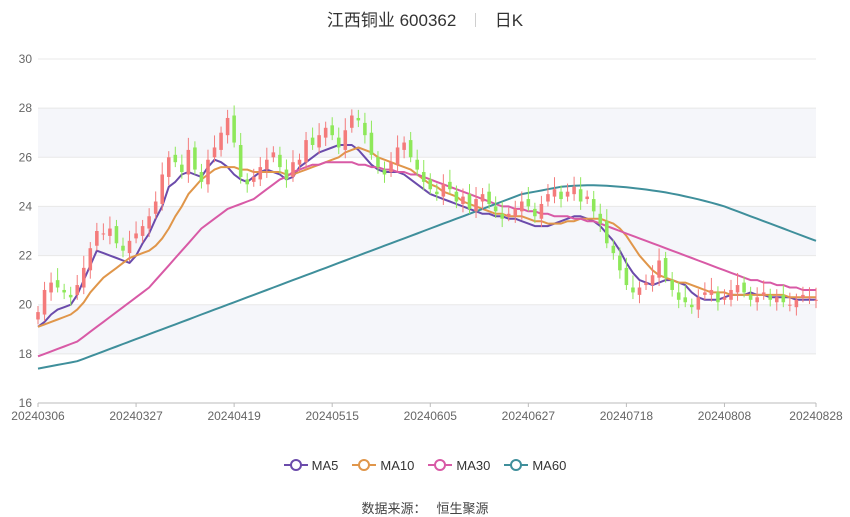 This screenshot has width=850, height=517. Describe the element at coordinates (427, 329) in the screenshot. I see `plot-band` at that location.